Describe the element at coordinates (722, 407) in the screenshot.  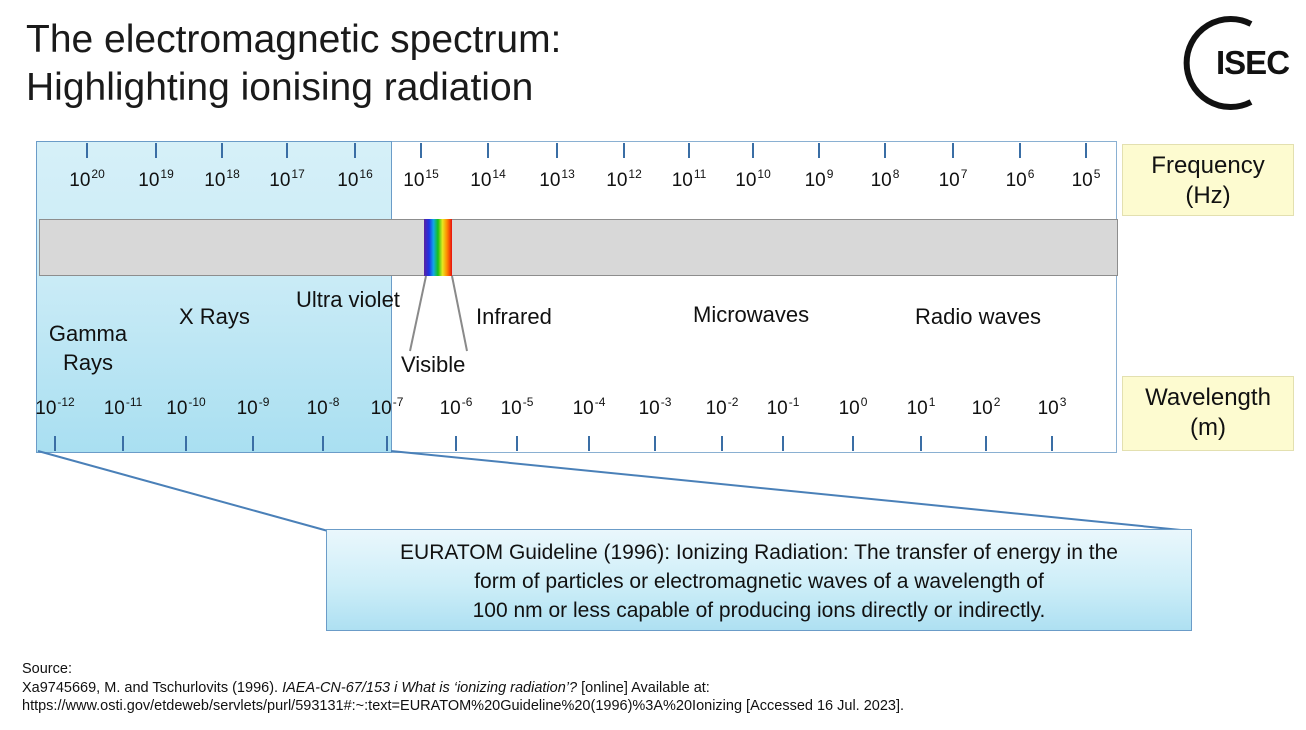
I see `wavelength-tick-label: 10⁻²` at that location.